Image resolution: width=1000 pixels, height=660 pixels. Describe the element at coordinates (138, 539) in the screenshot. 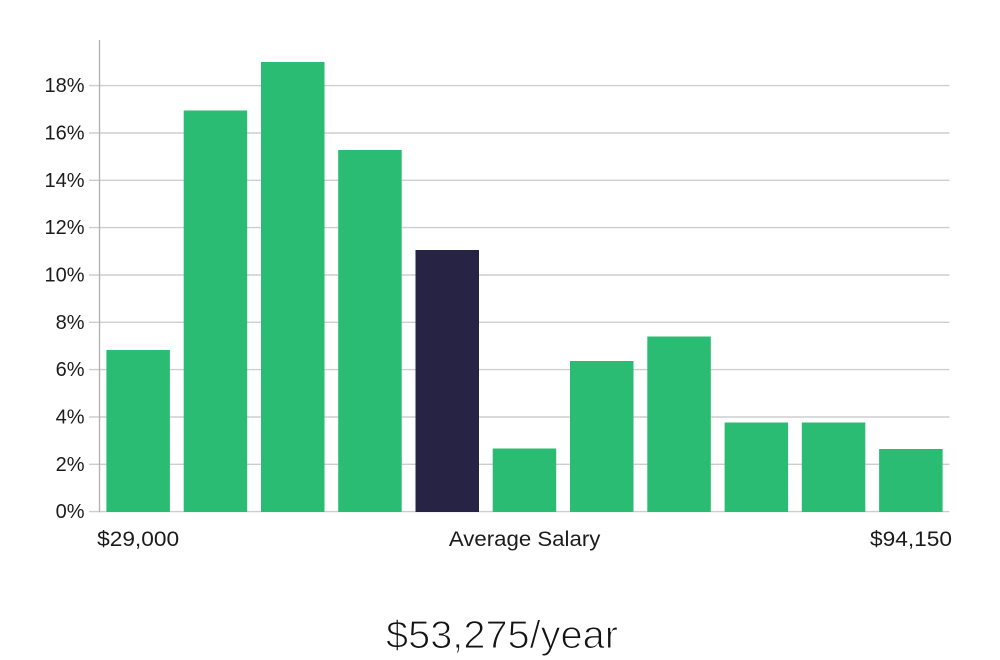

I see `svg-text: $29,000` at that location.